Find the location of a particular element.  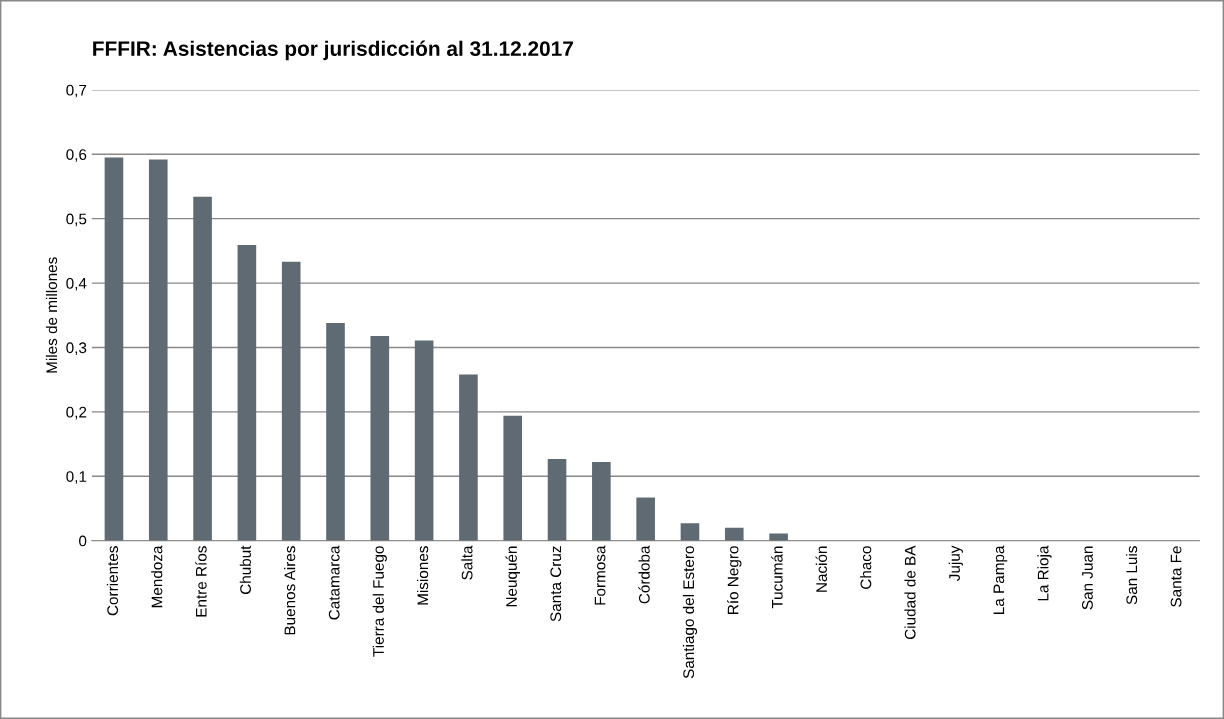

x-tick-label: Tierra del Fuego is located at coordinates (379, 601).